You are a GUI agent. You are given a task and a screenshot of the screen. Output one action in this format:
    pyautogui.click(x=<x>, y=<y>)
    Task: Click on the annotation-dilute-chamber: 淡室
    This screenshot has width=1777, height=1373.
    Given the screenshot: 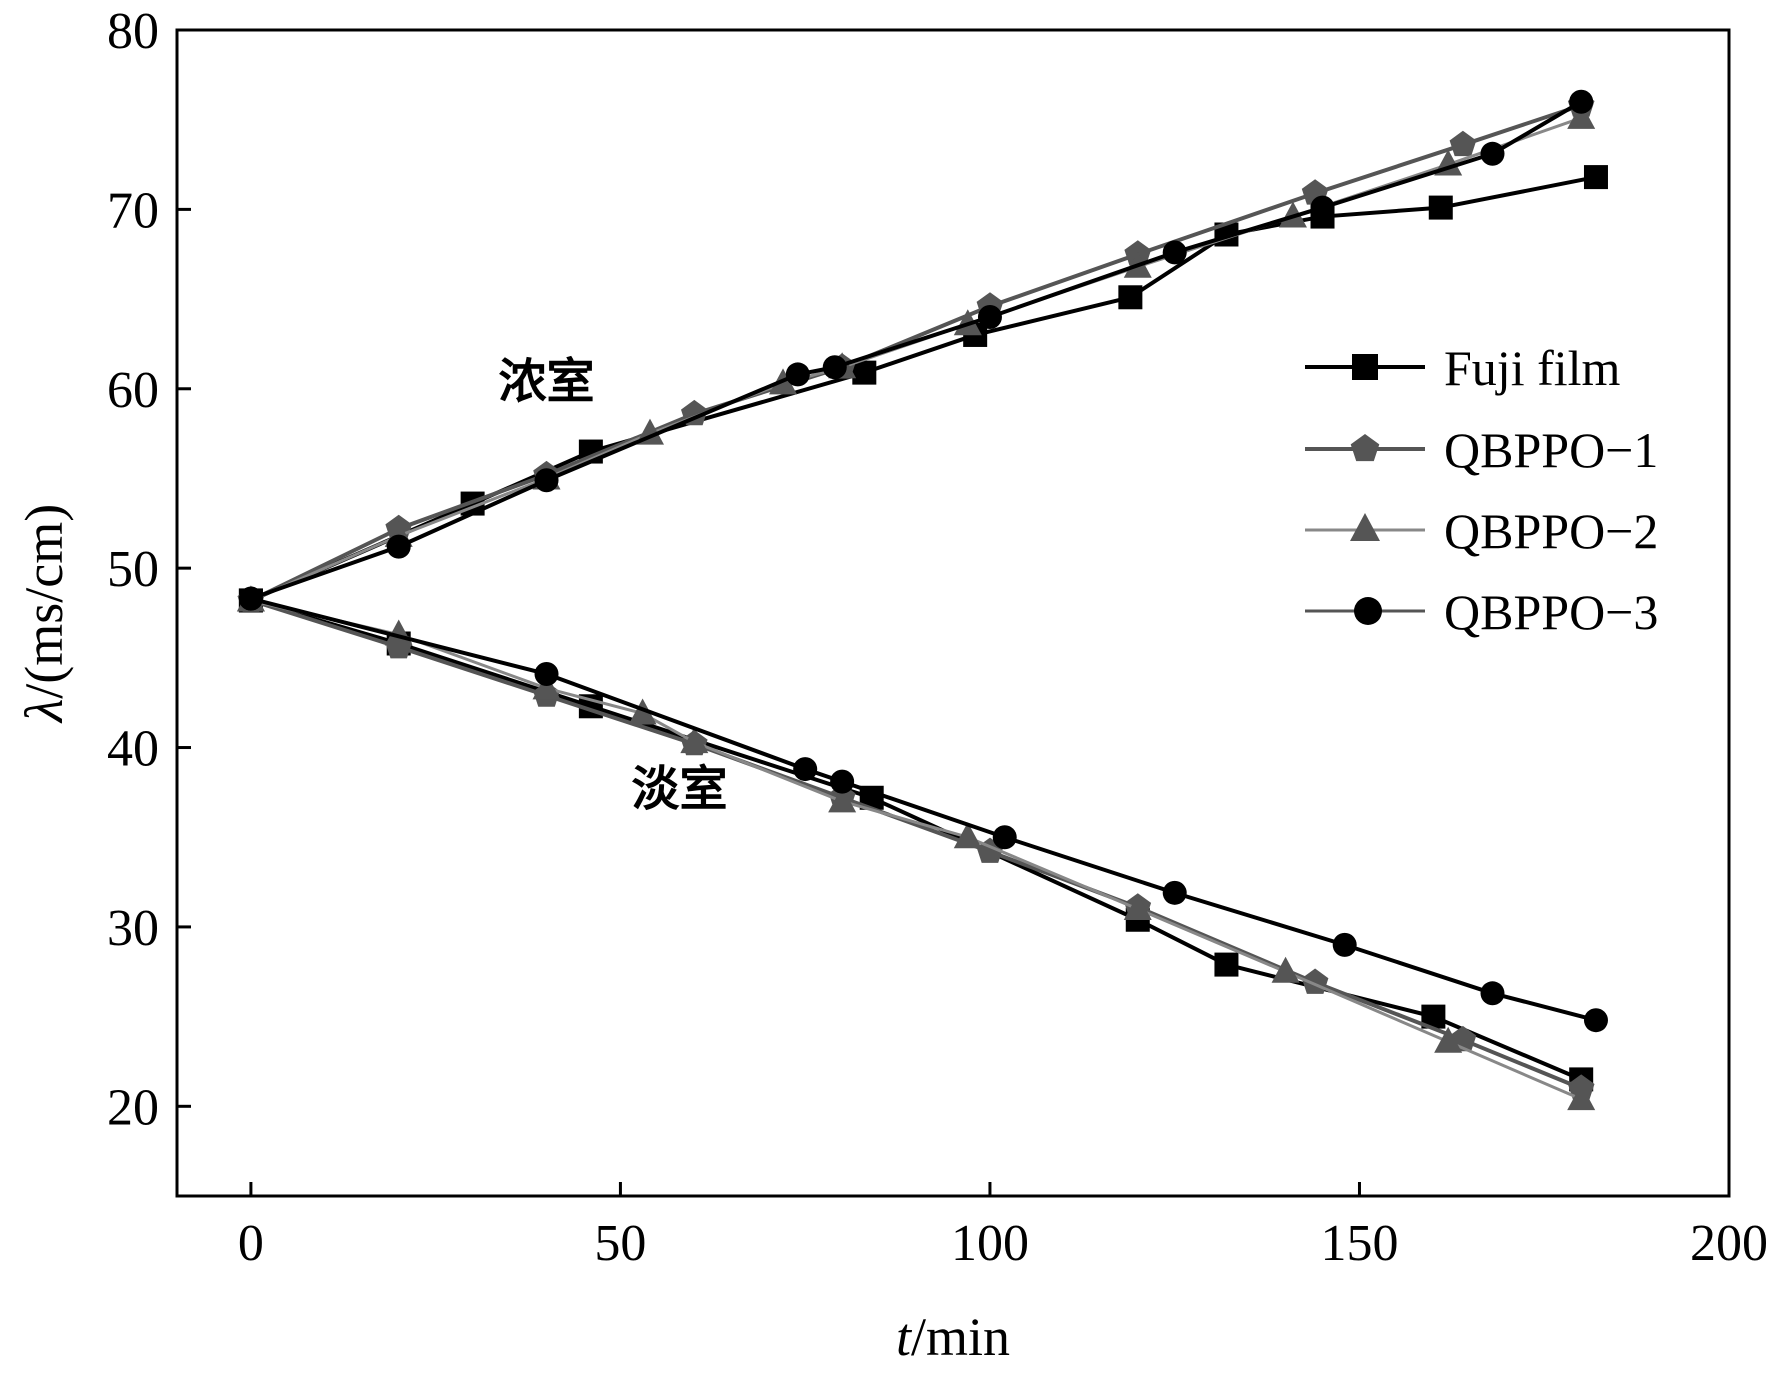 What is the action you would take?
    pyautogui.click(x=680, y=789)
    